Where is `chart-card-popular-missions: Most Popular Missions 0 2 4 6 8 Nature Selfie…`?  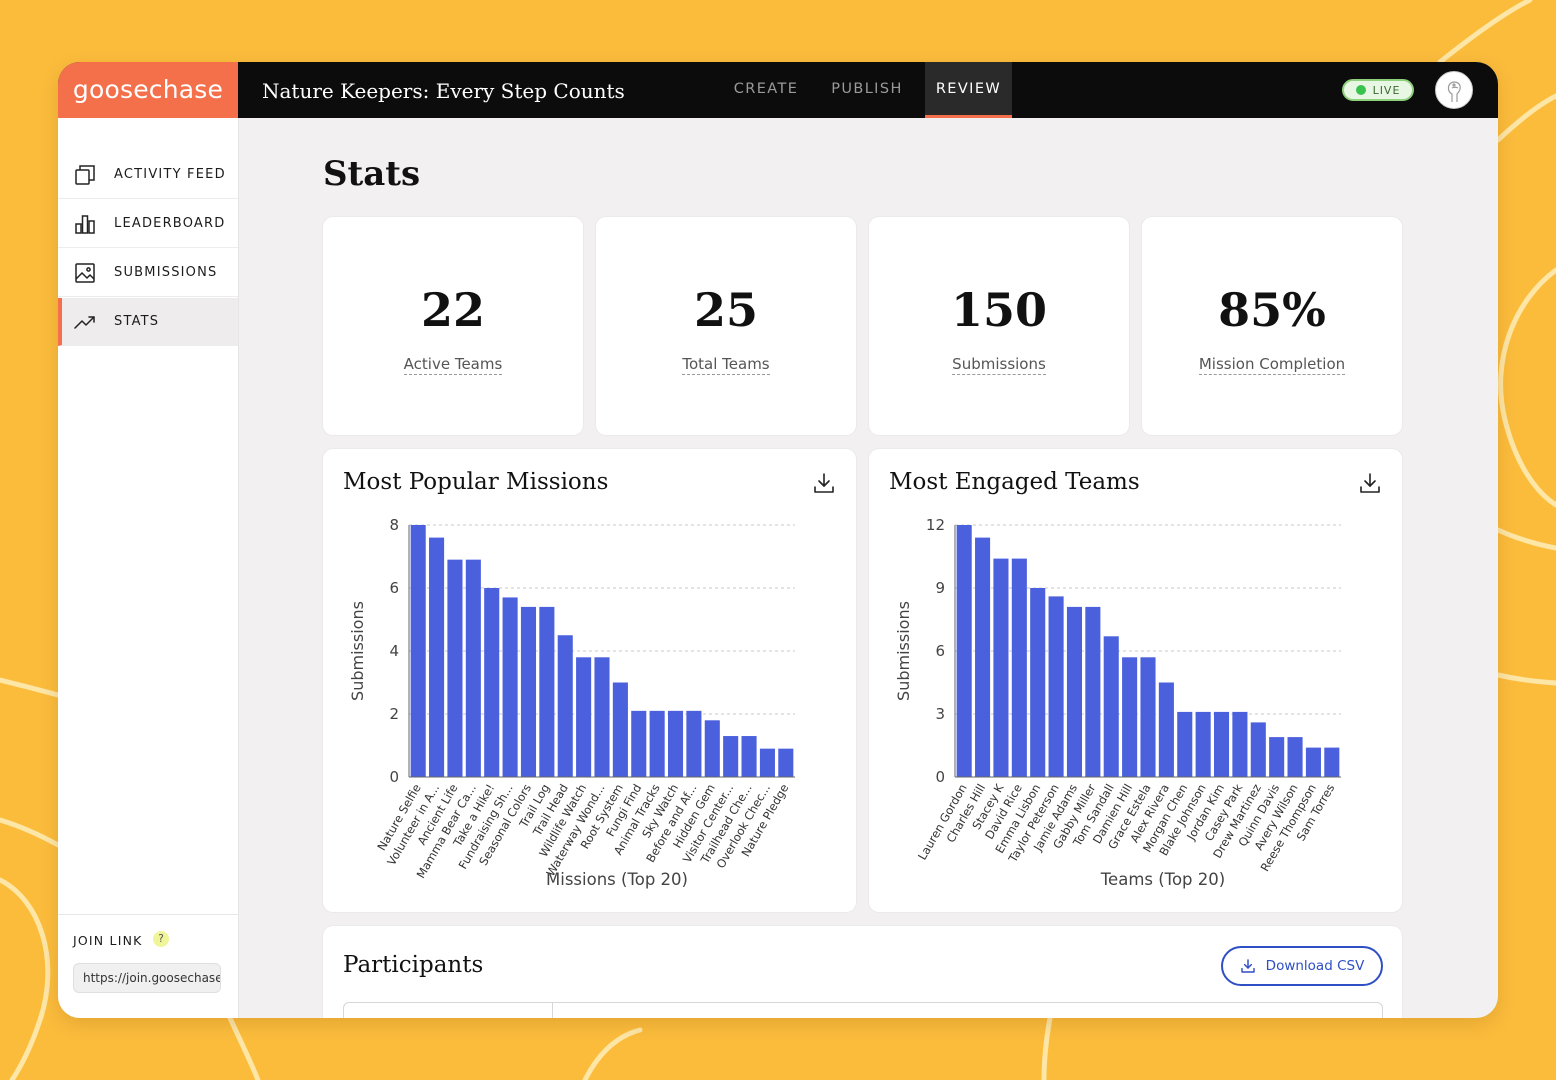
chart-card-popular-missions: Most Popular Missions 0 2 4 6 8 Nature Selfie… is located at coordinates (589, 680).